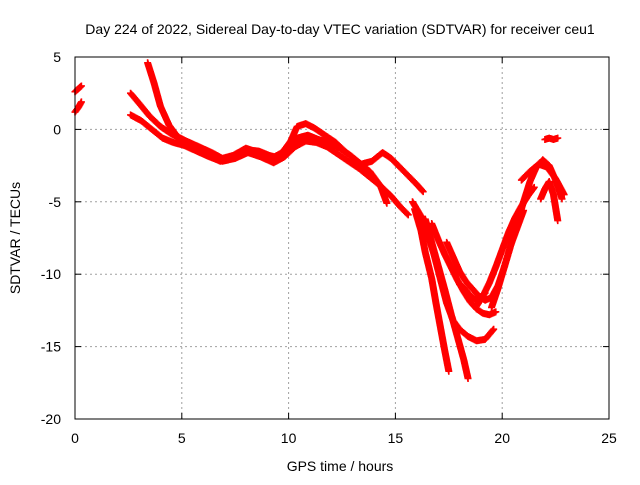 The width and height of the screenshot is (640, 485). I want to click on x-tick-label: 15, so click(396, 438).